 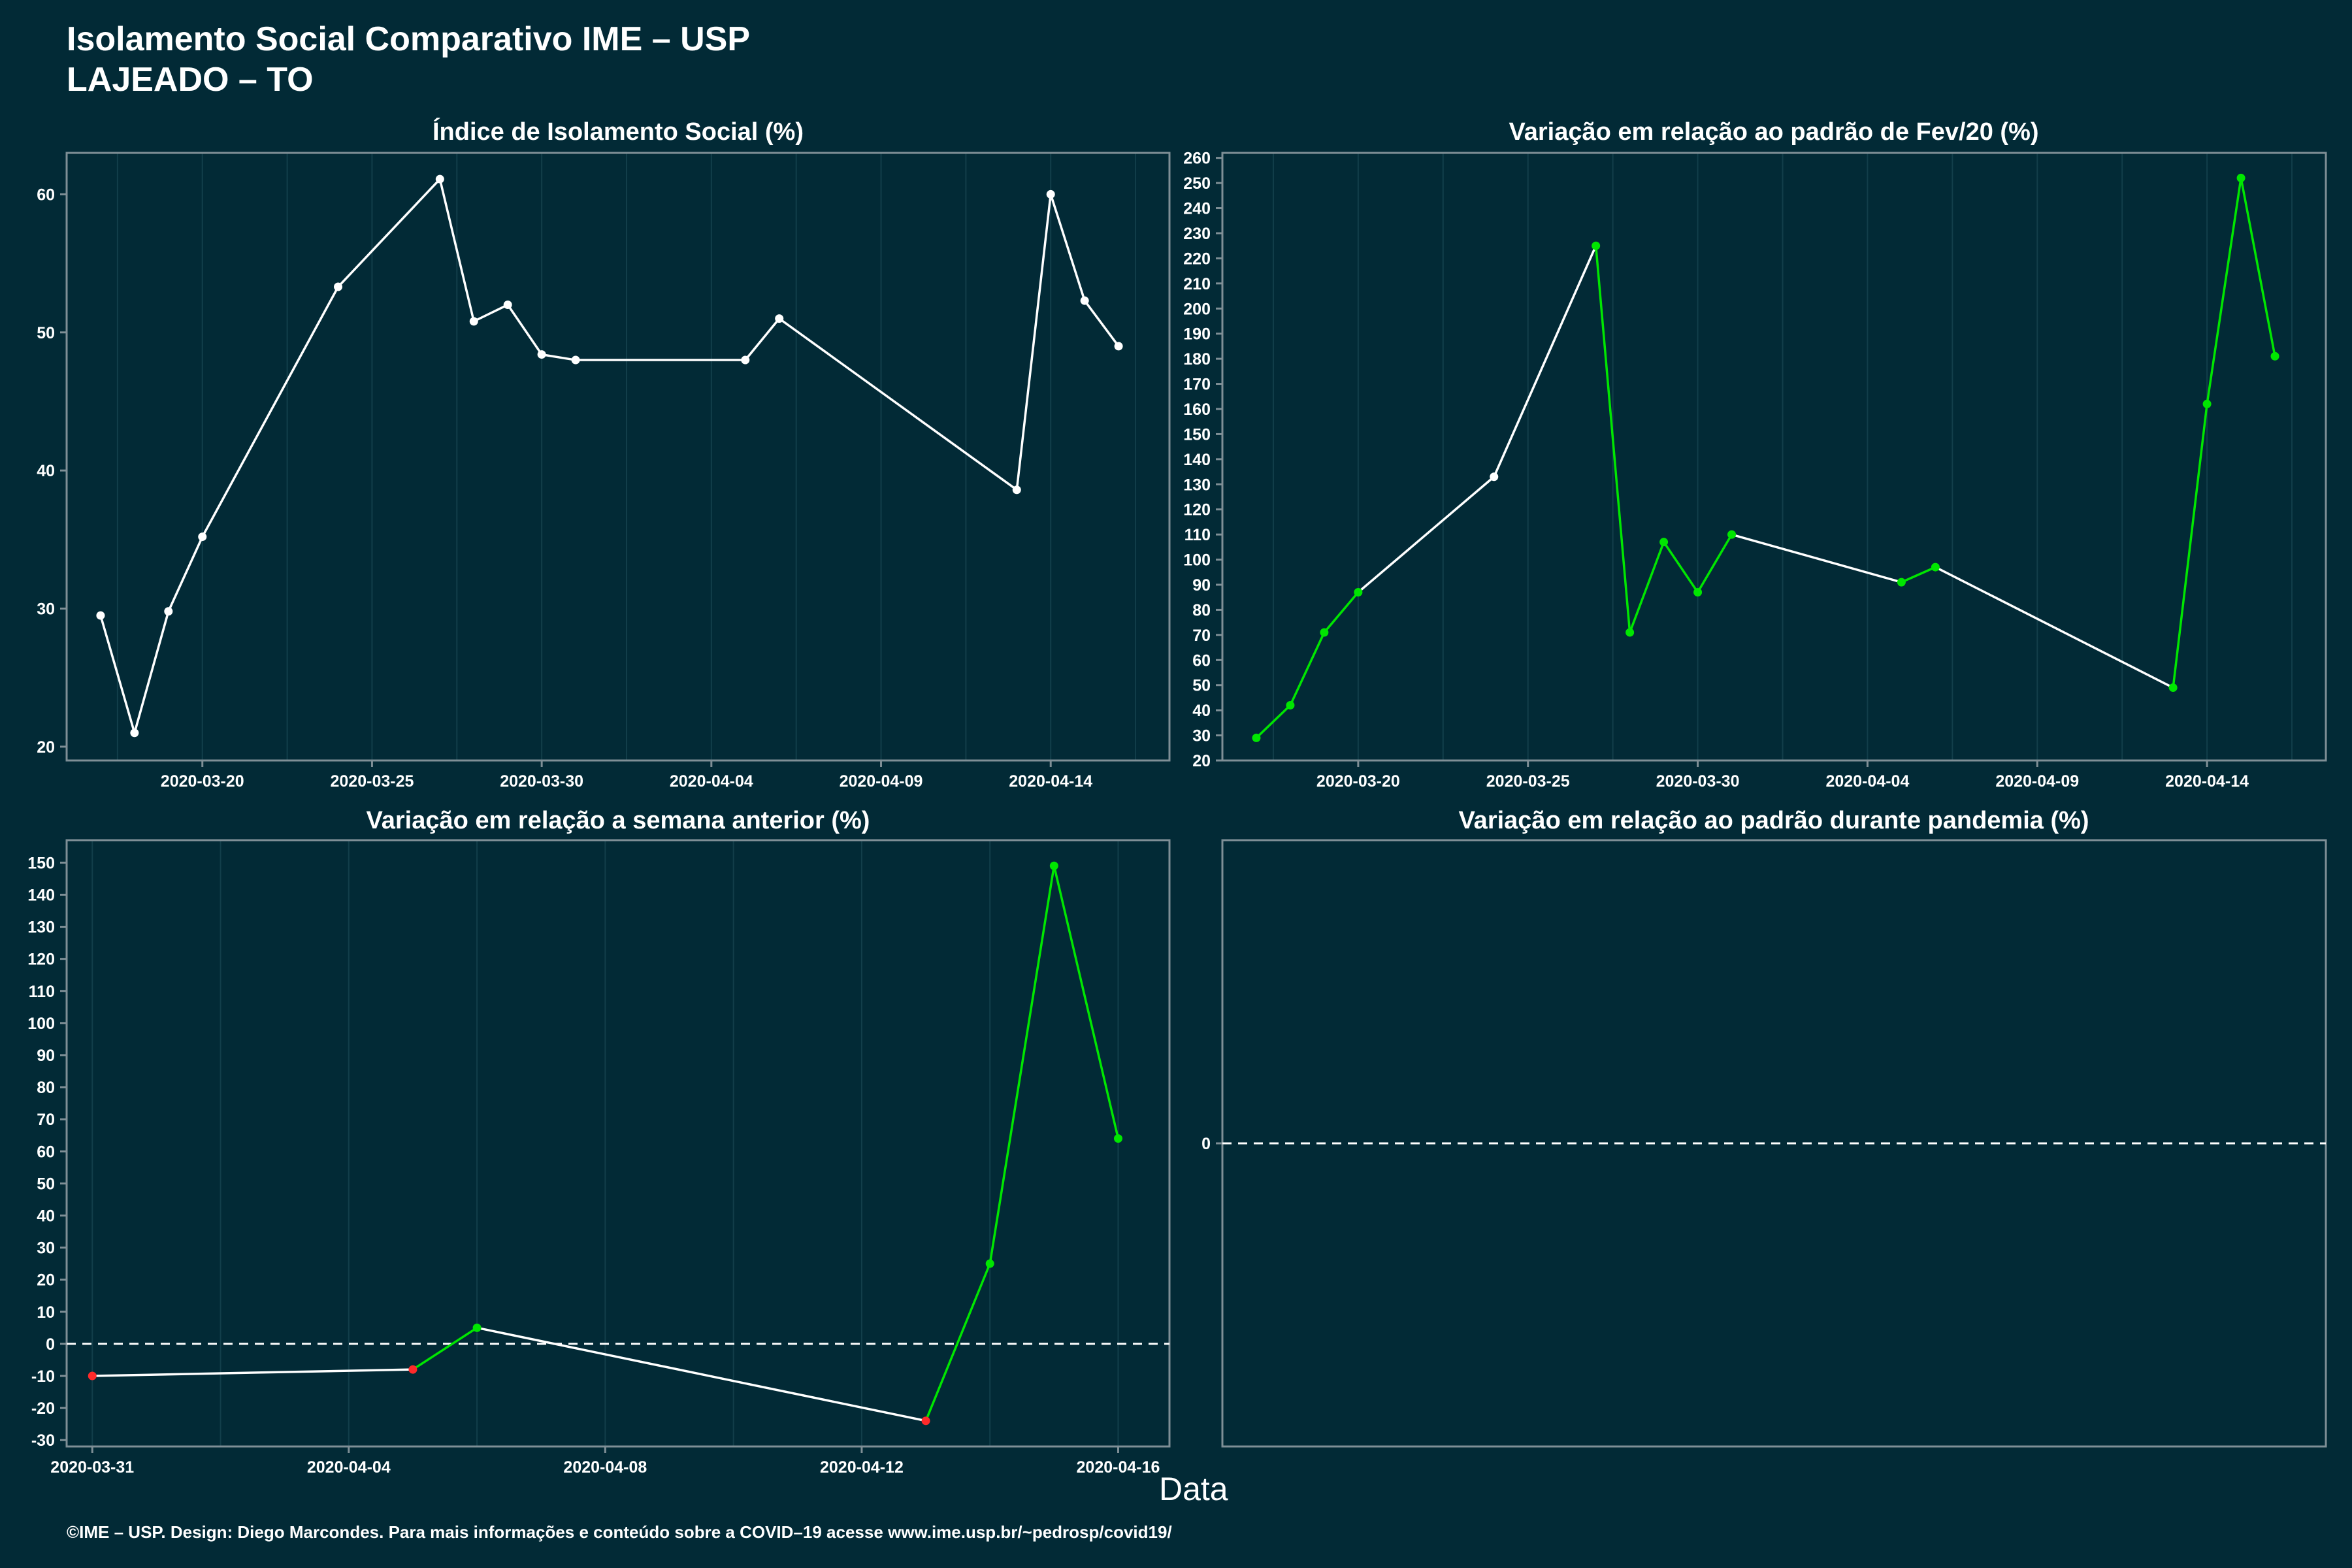 I want to click on y-tick-label: 150, so click(x=41, y=863).